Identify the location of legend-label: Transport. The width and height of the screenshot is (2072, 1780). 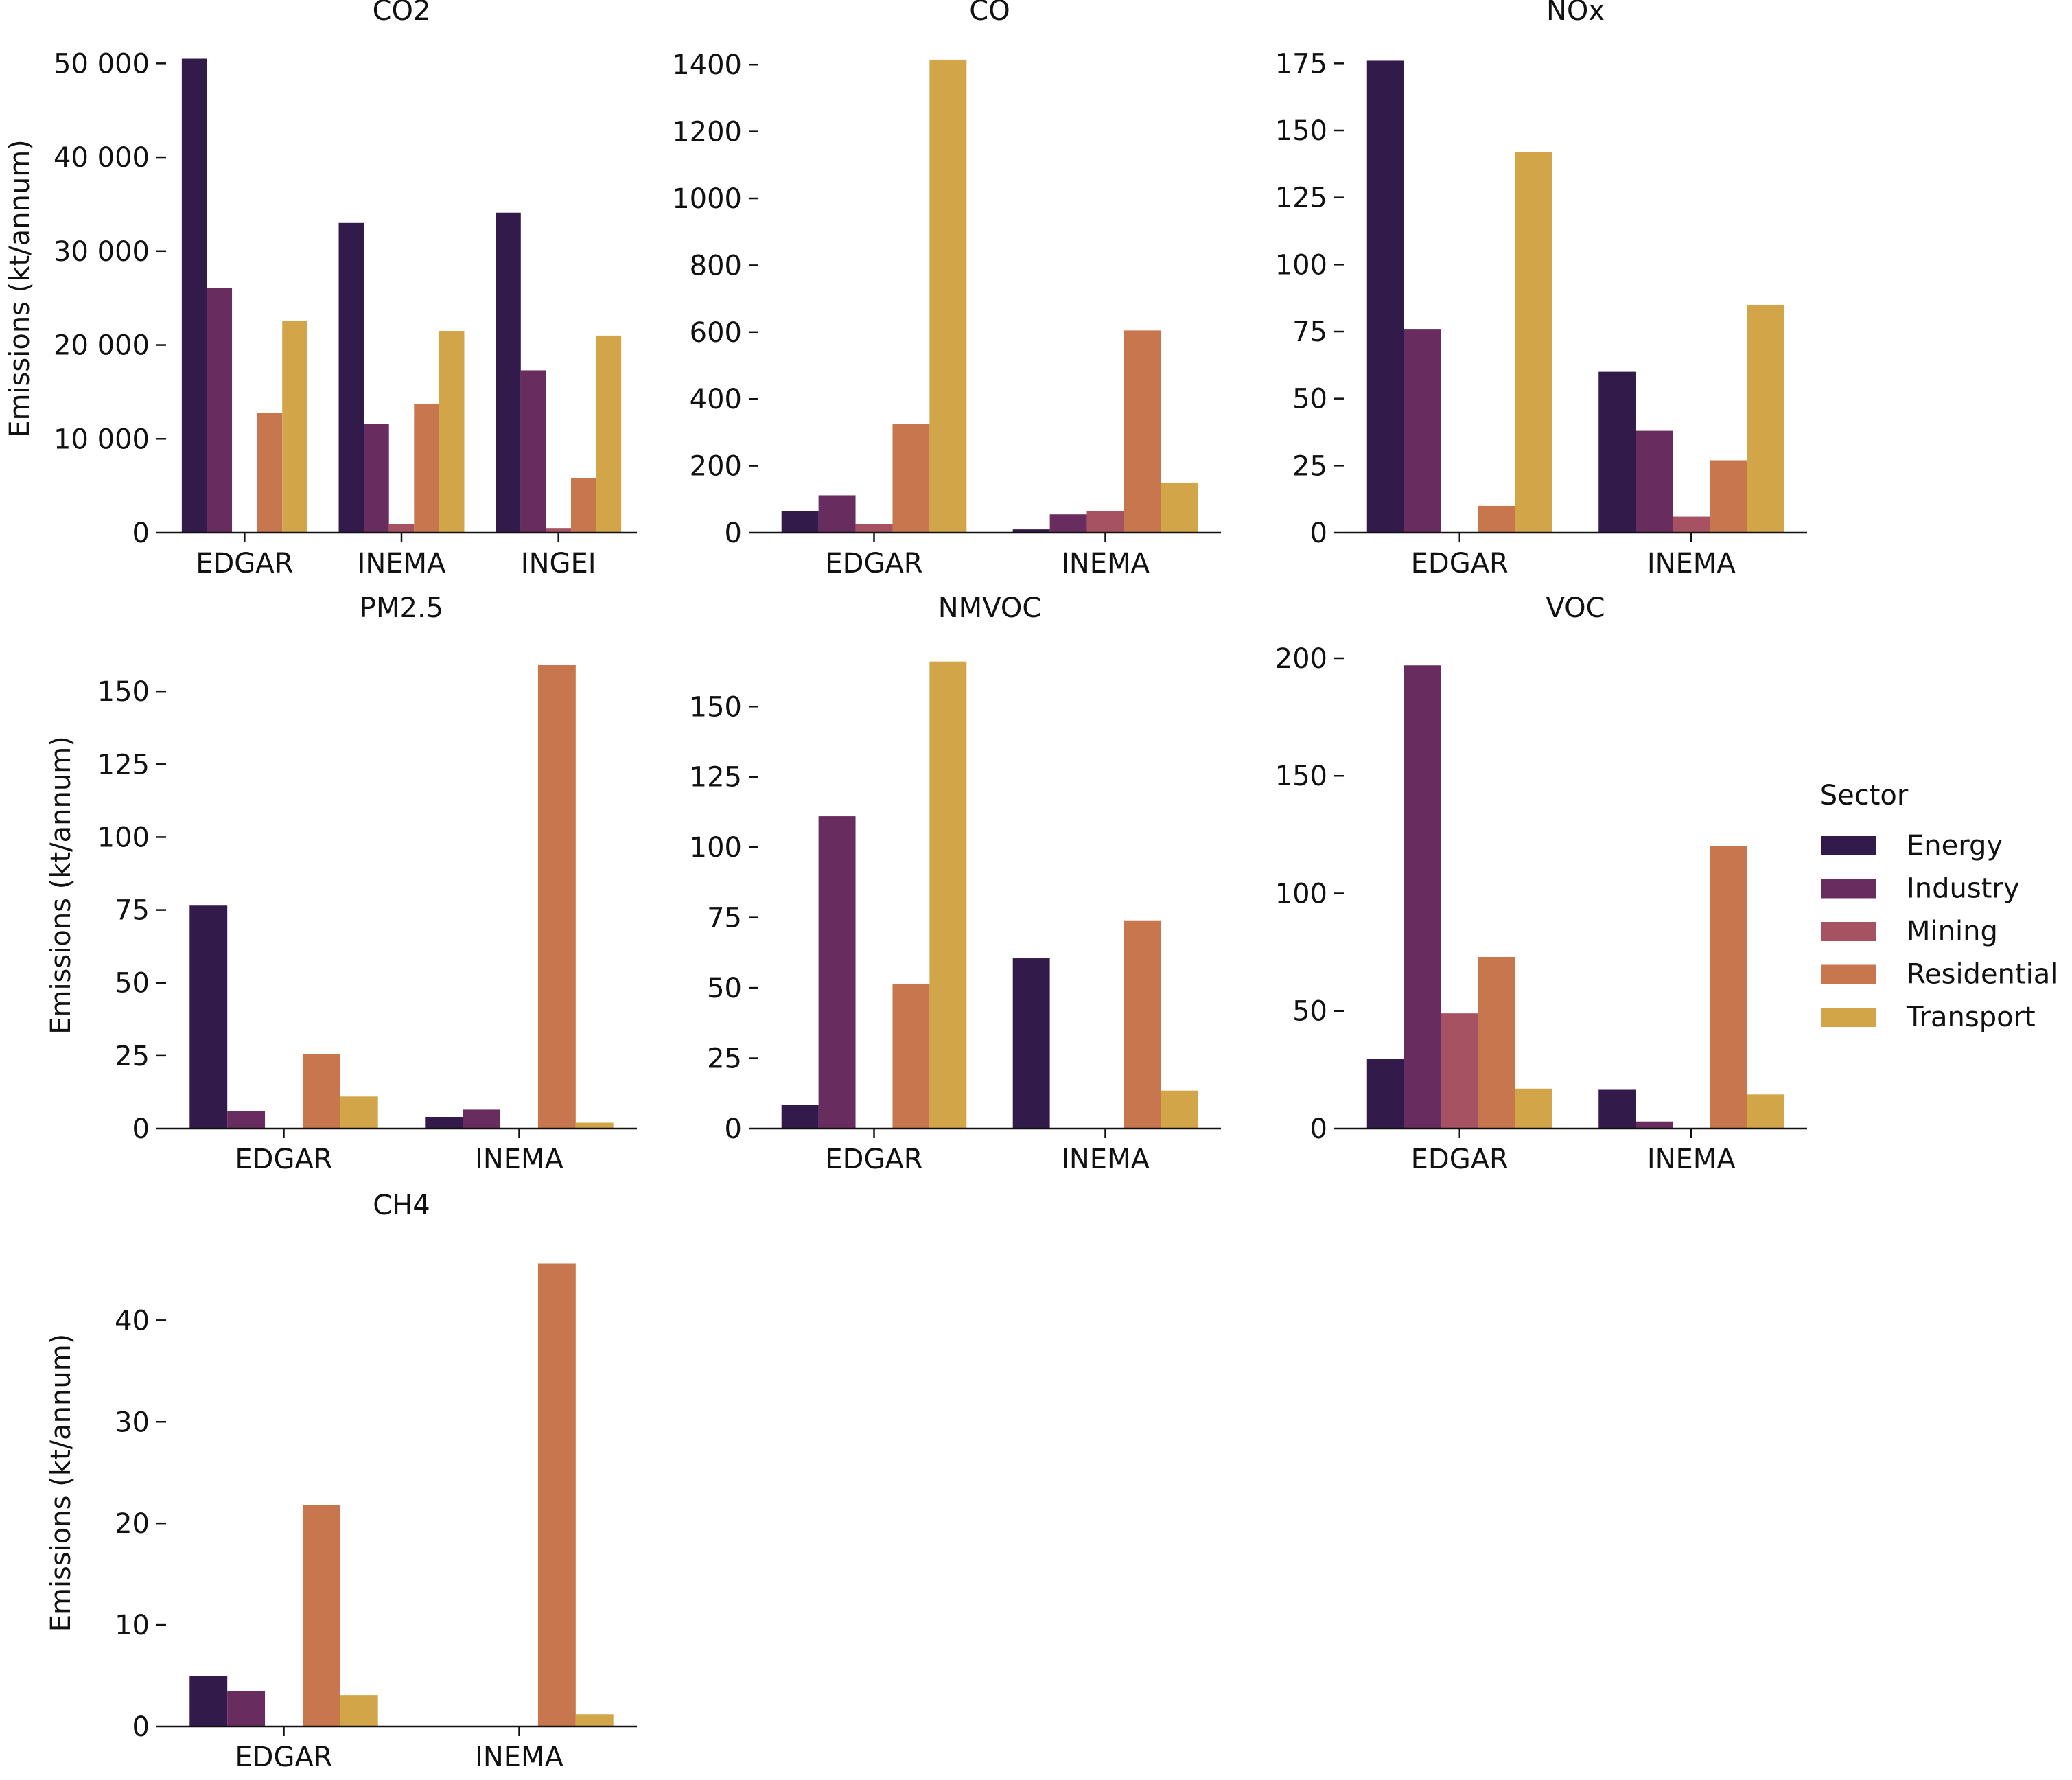
(1971, 1017).